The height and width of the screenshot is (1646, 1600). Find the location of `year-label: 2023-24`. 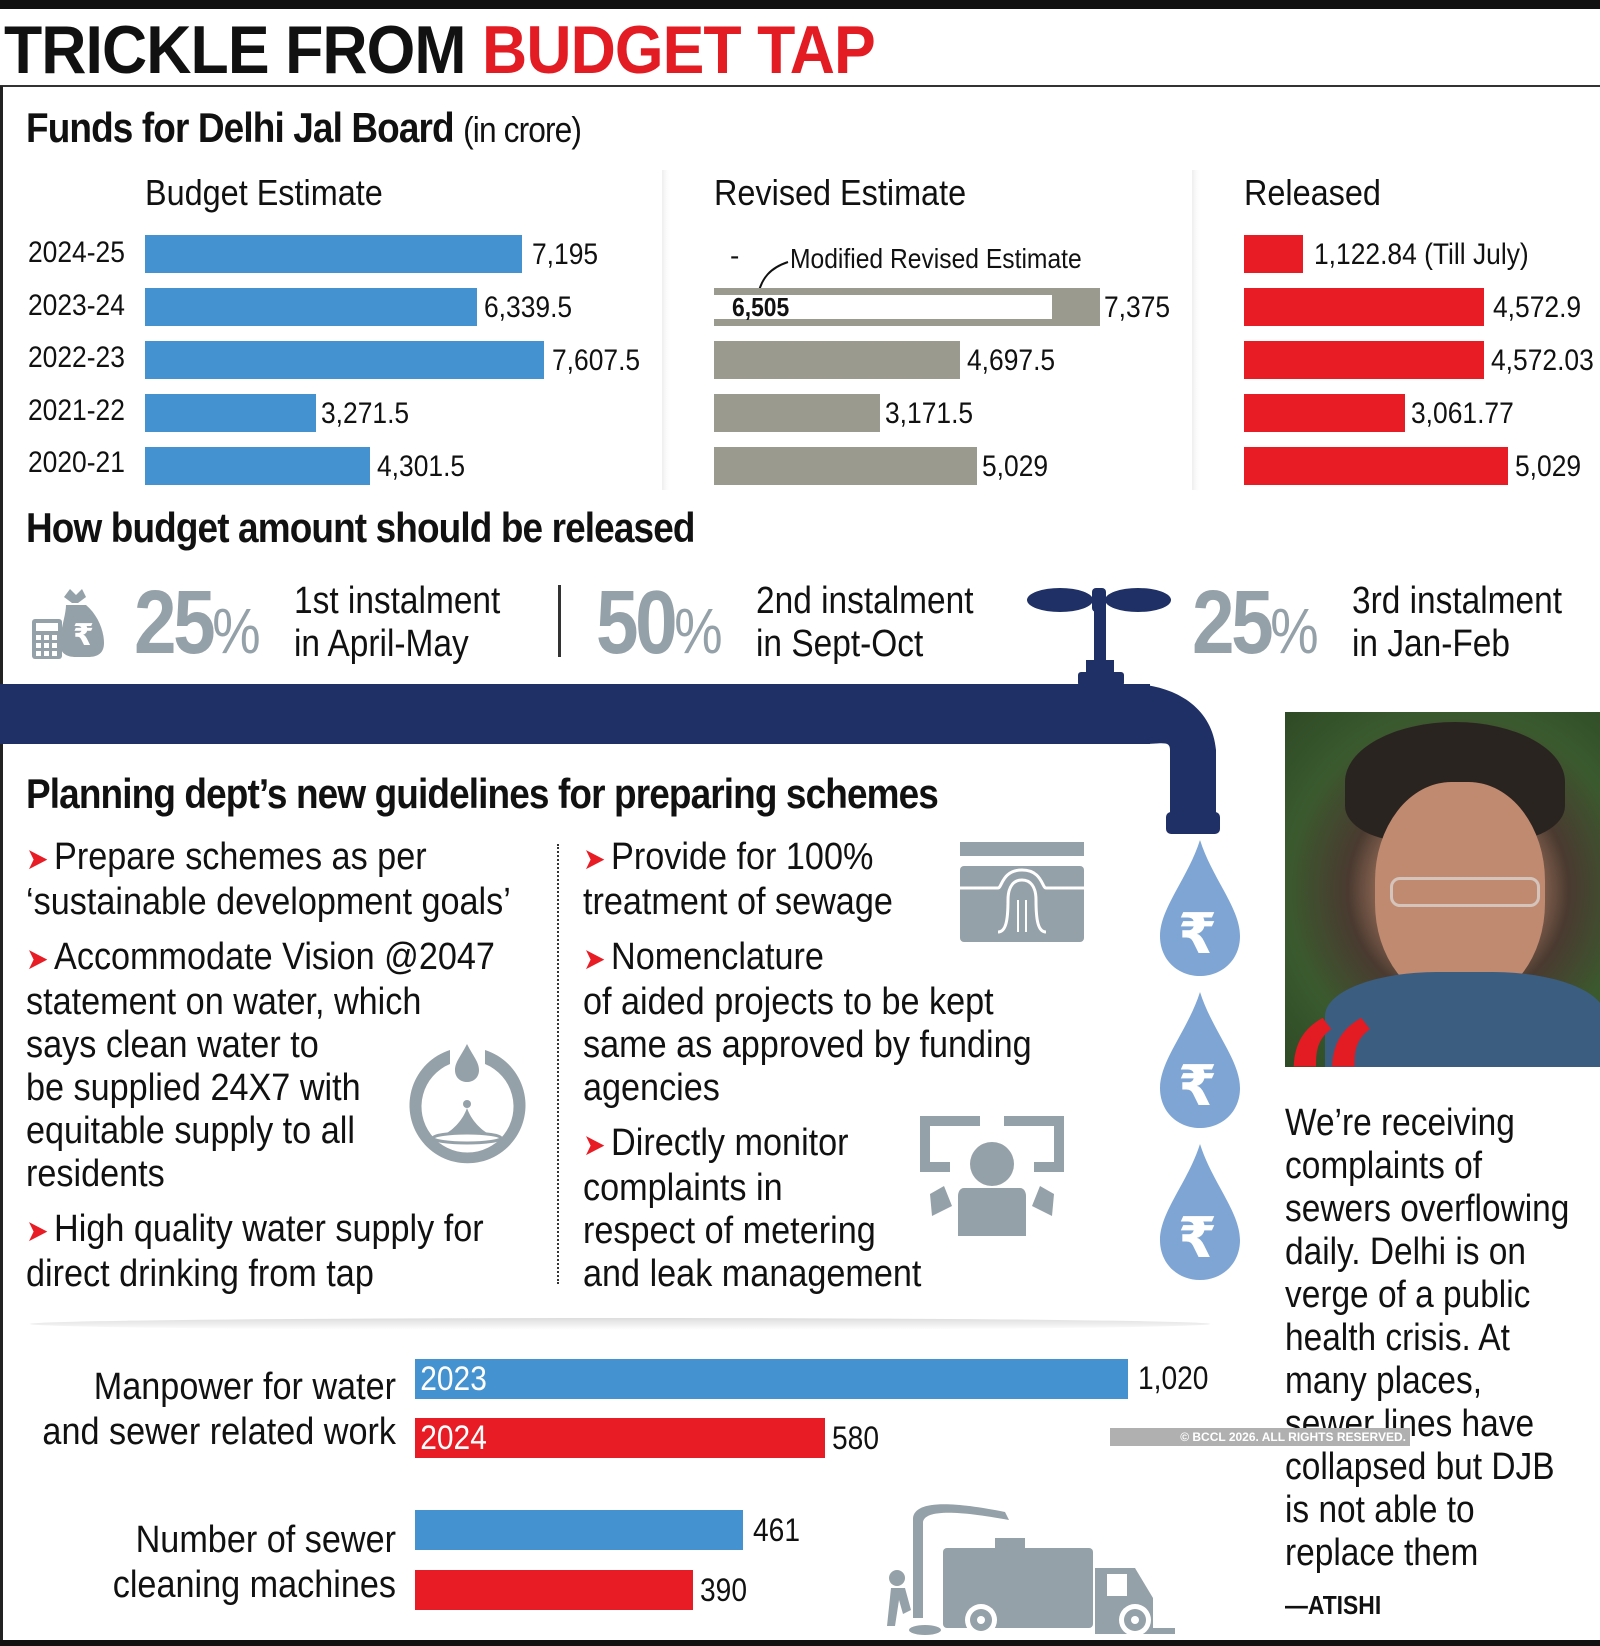

year-label: 2023-24 is located at coordinates (76, 305).